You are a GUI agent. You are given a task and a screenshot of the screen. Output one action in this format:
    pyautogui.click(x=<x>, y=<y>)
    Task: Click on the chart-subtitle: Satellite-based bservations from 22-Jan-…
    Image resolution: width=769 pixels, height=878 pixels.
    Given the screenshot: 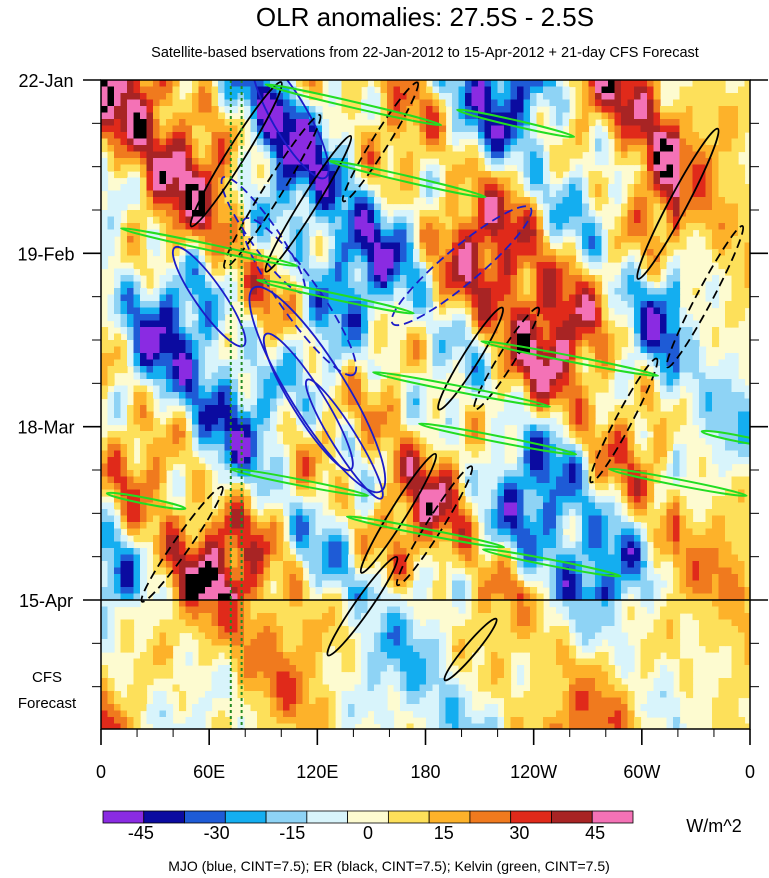 What is the action you would take?
    pyautogui.click(x=425, y=53)
    